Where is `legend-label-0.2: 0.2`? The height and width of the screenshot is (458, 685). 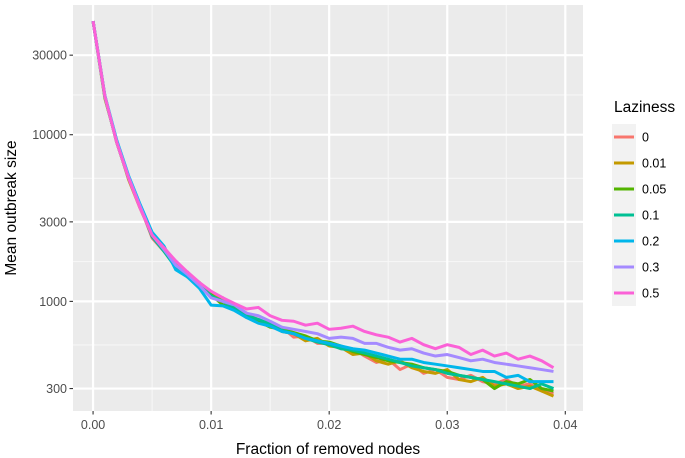 legend-label-0.2: 0.2 is located at coordinates (650, 242).